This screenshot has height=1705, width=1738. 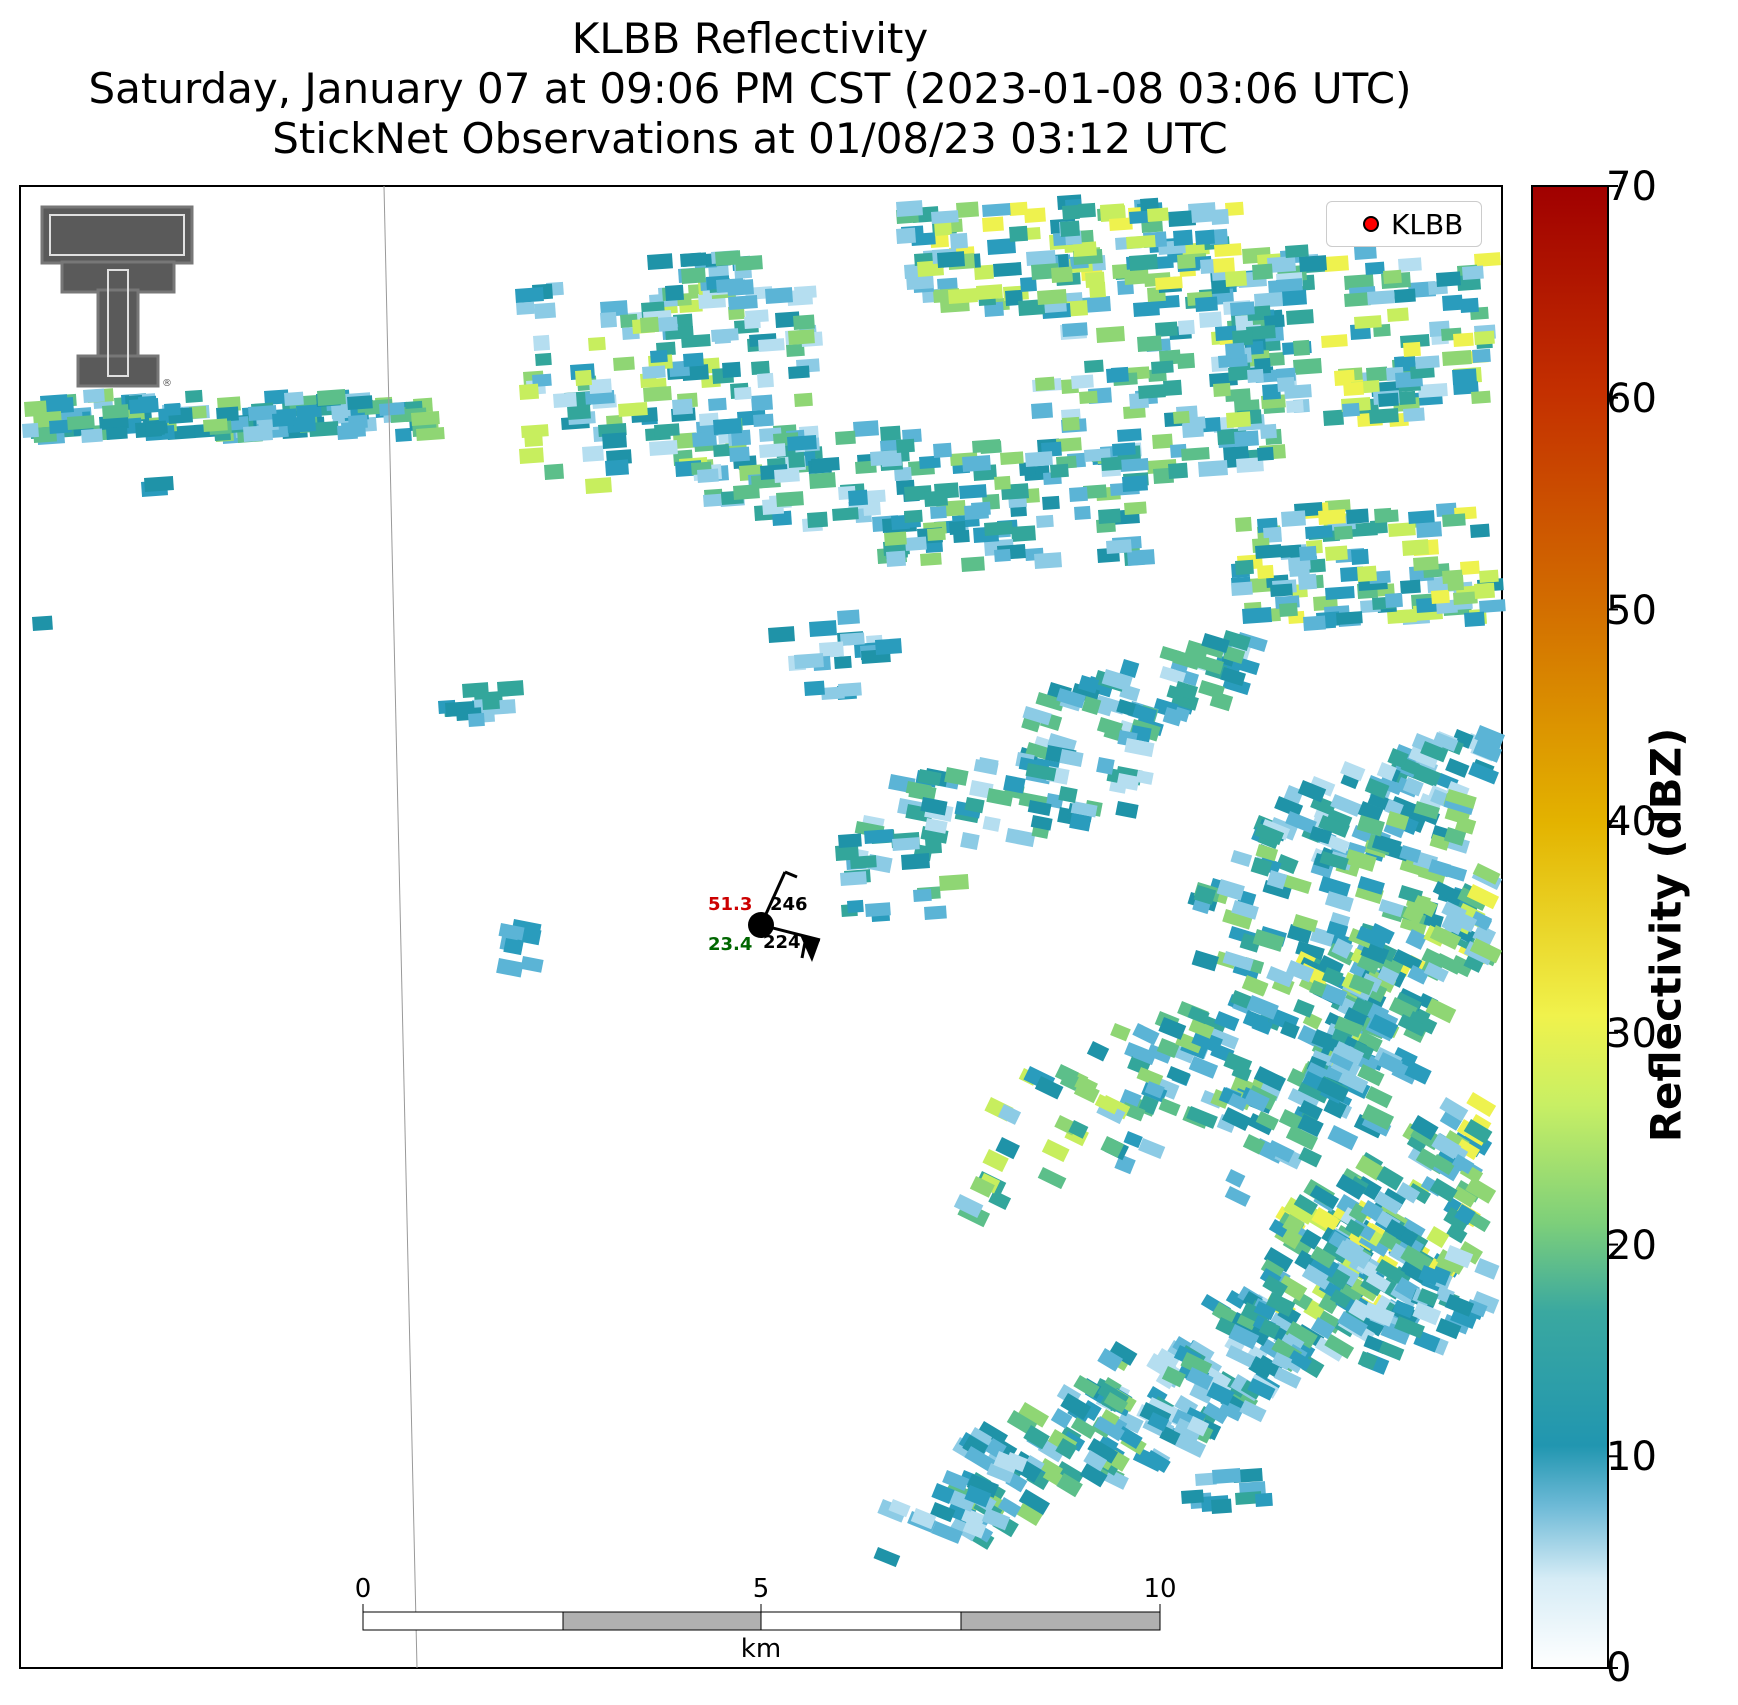 I want to click on colorbar-tick-50: 50, so click(x=1631, y=611).